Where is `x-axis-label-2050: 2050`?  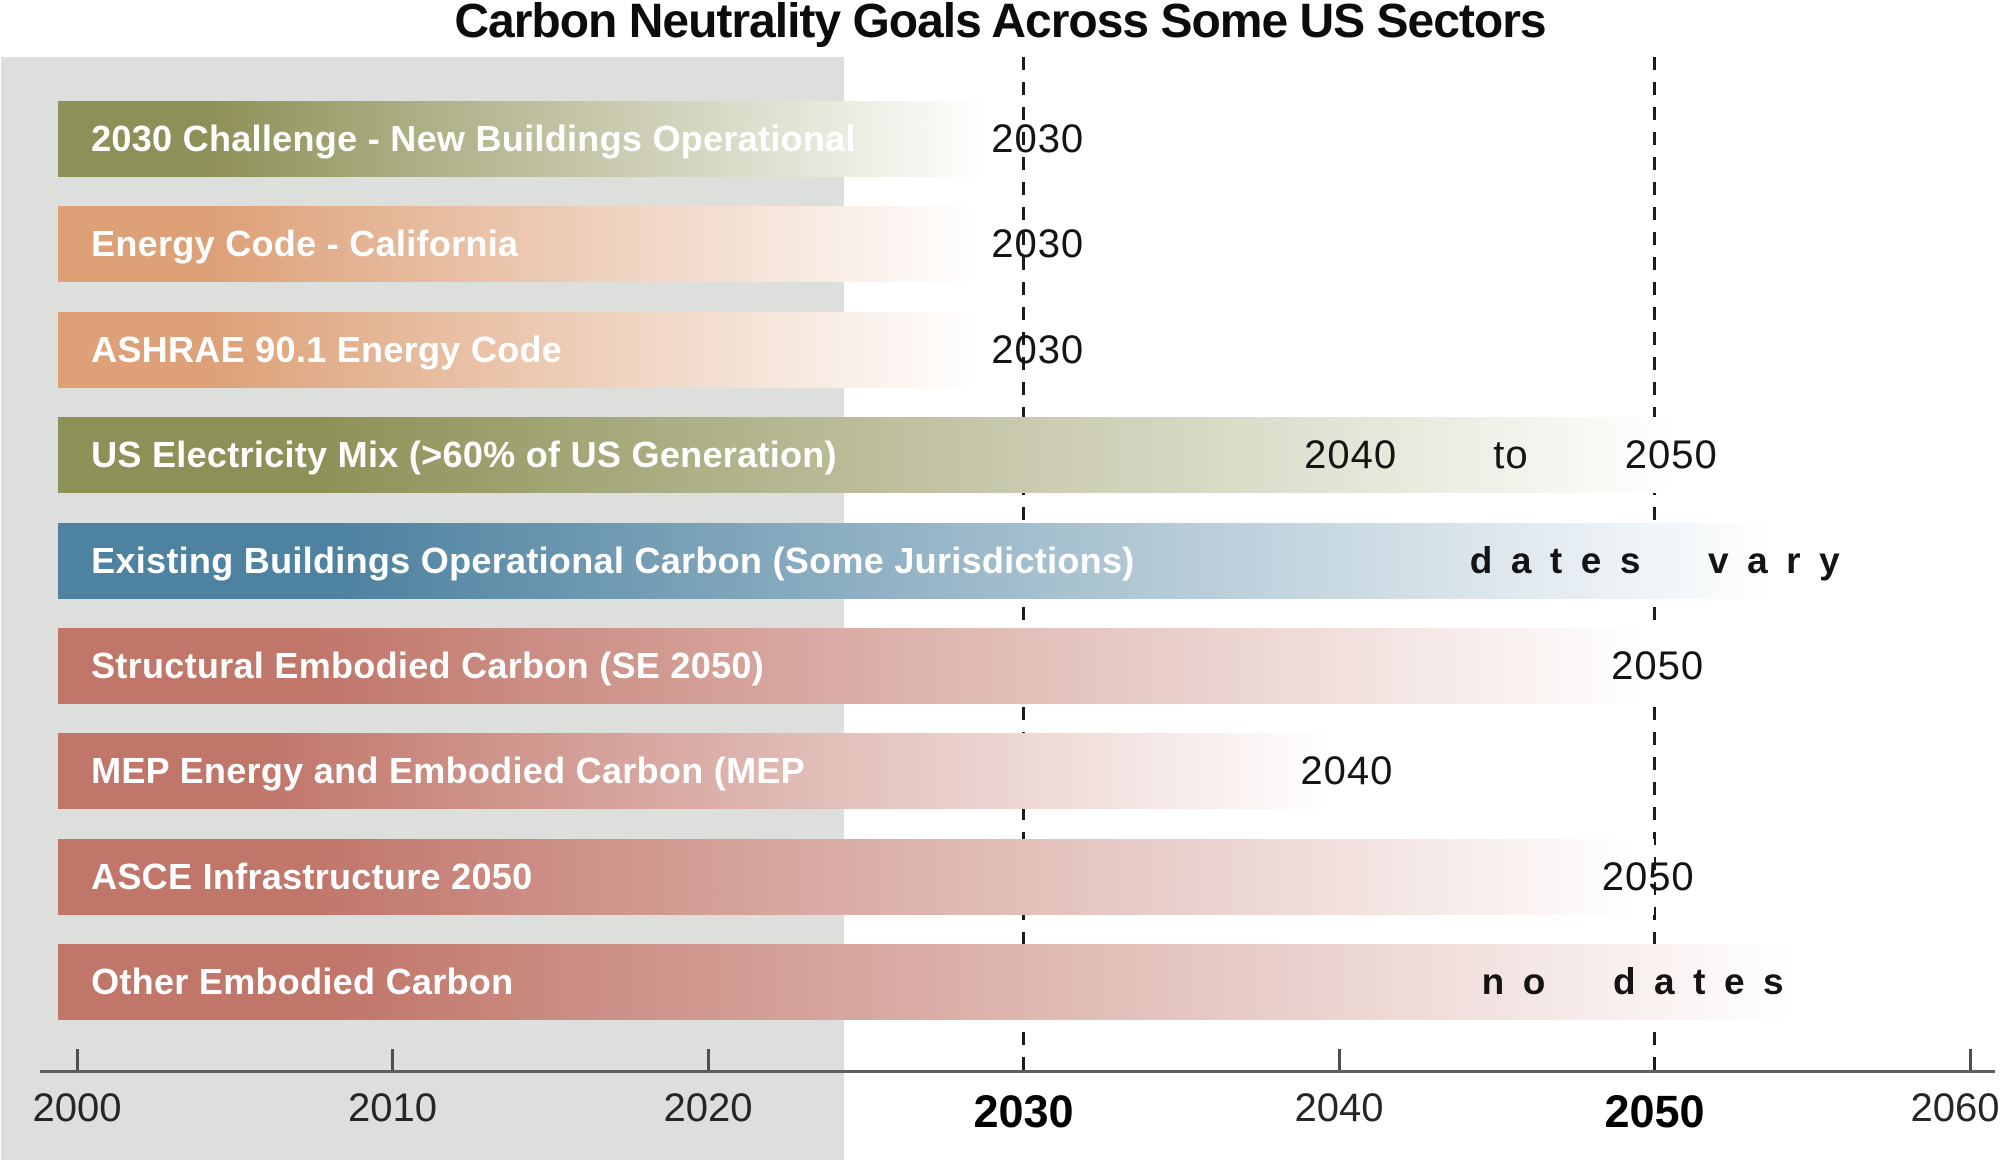 x-axis-label-2050: 2050 is located at coordinates (1654, 1111).